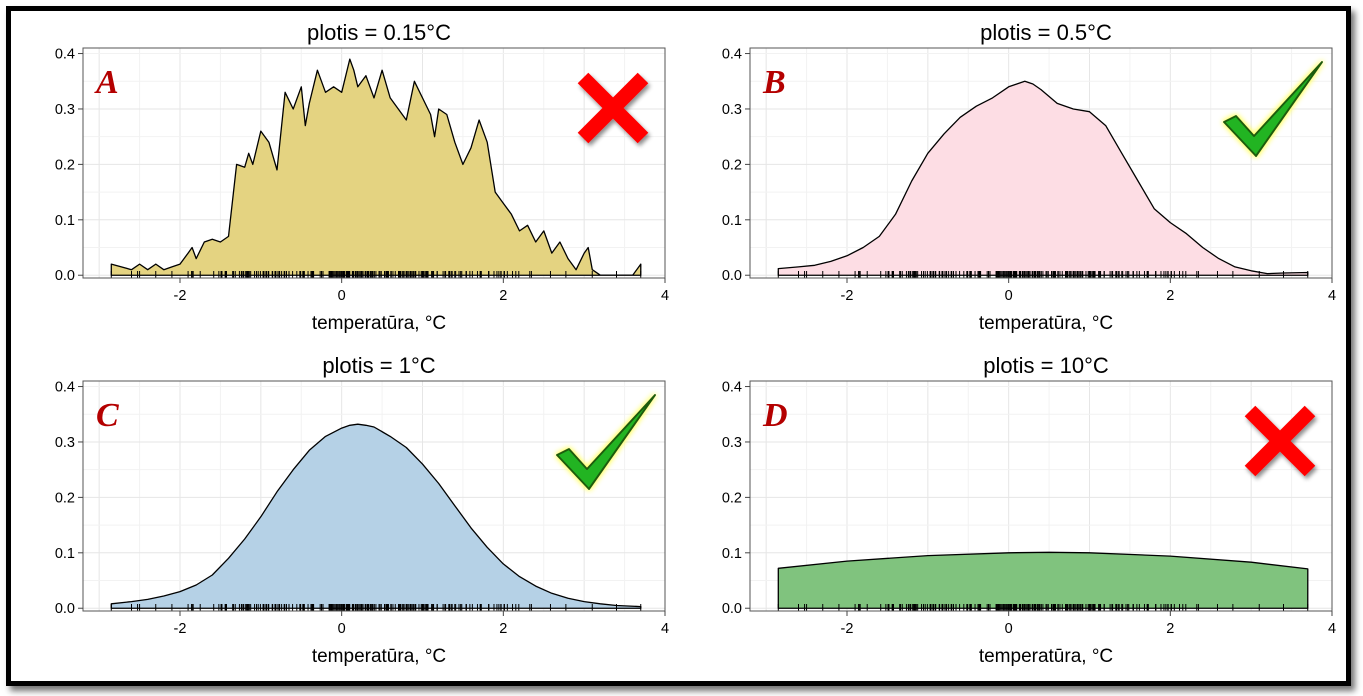  Describe the element at coordinates (775, 415) in the screenshot. I see `panel-letter: D` at that location.